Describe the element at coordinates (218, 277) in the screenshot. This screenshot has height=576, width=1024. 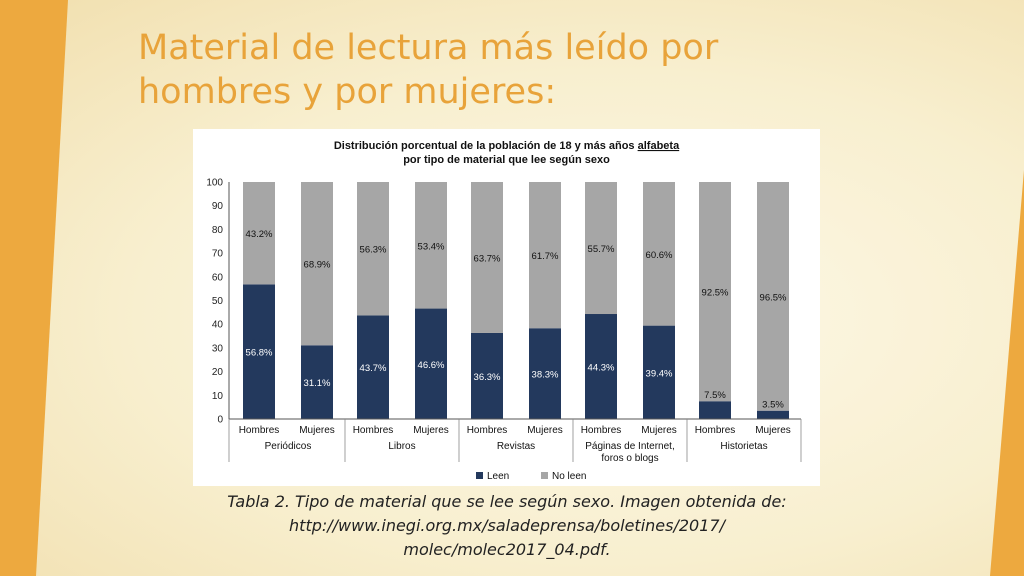
I see `y-tick-label: 60` at that location.